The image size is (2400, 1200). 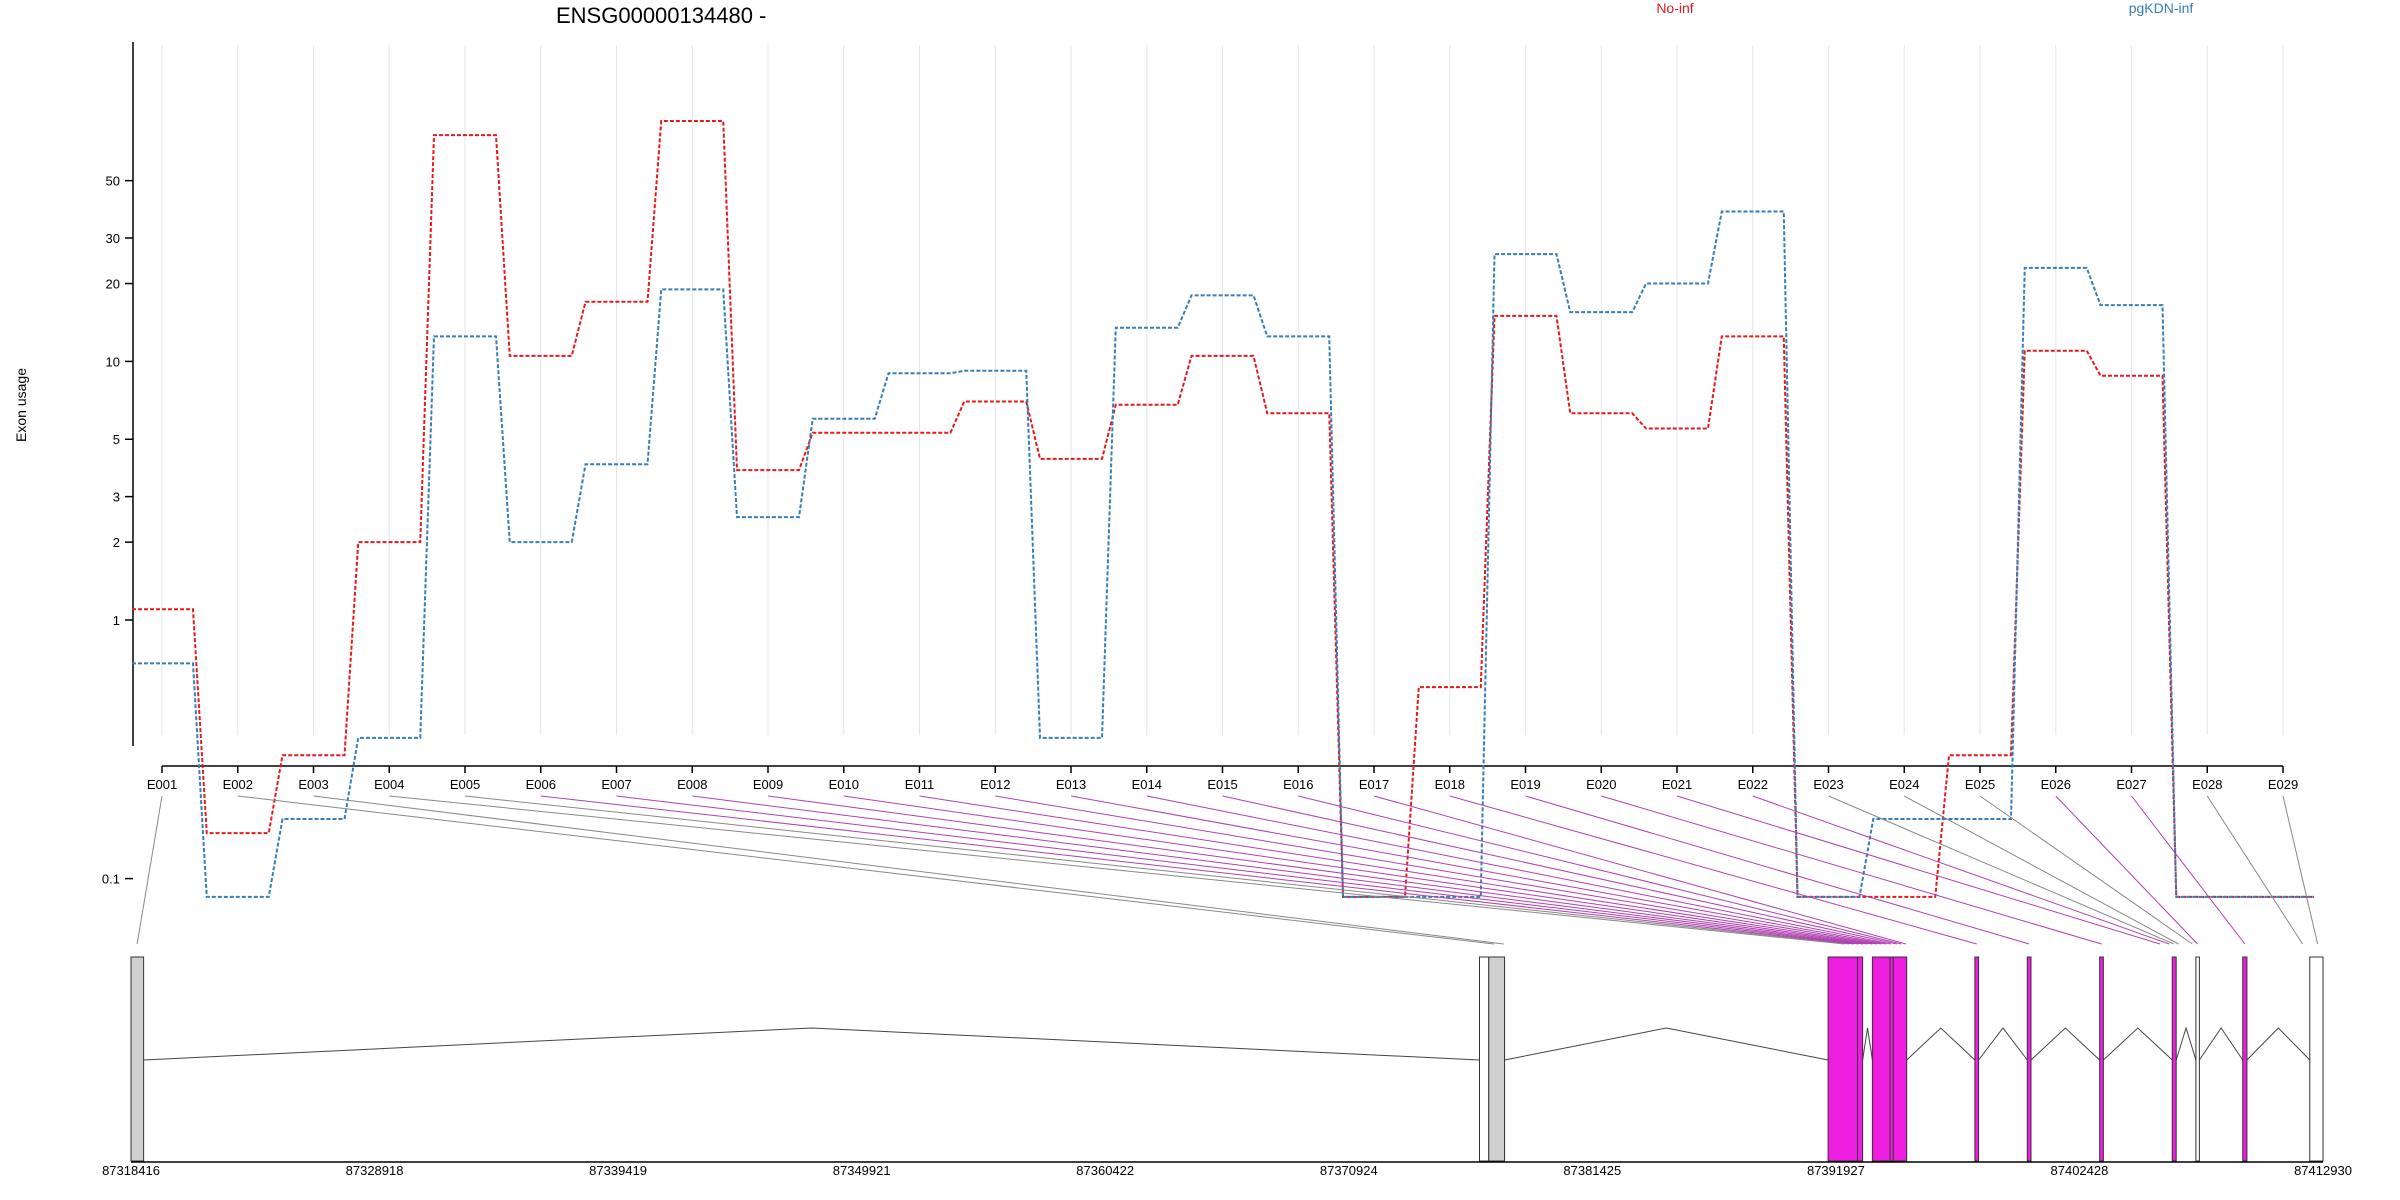 I want to click on x-tick-label: E029, so click(x=2283, y=784).